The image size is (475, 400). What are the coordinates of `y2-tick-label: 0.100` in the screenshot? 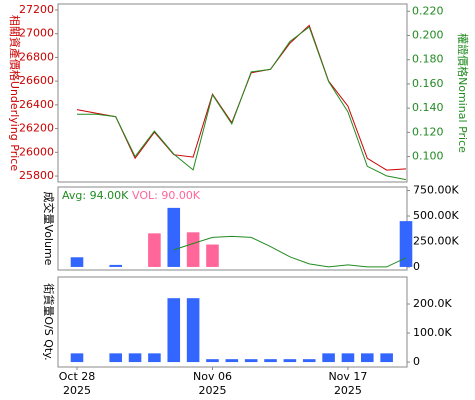 It's located at (428, 156).